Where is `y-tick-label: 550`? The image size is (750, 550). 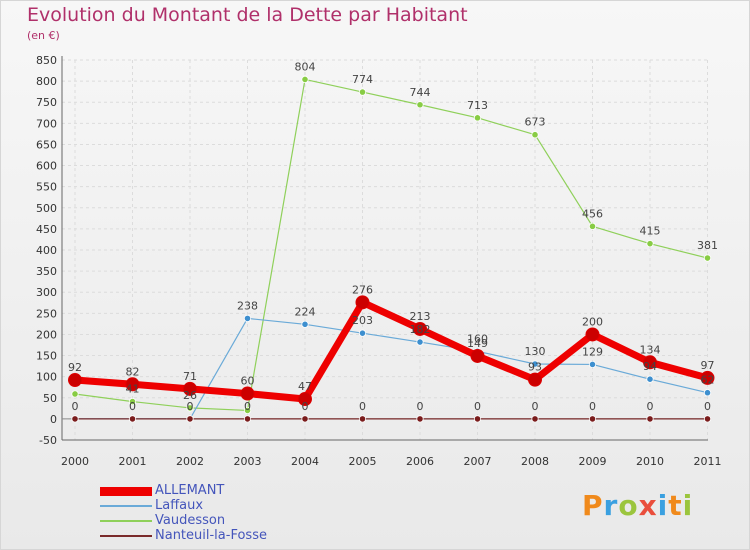
y-tick-label: 550 is located at coordinates (46, 187).